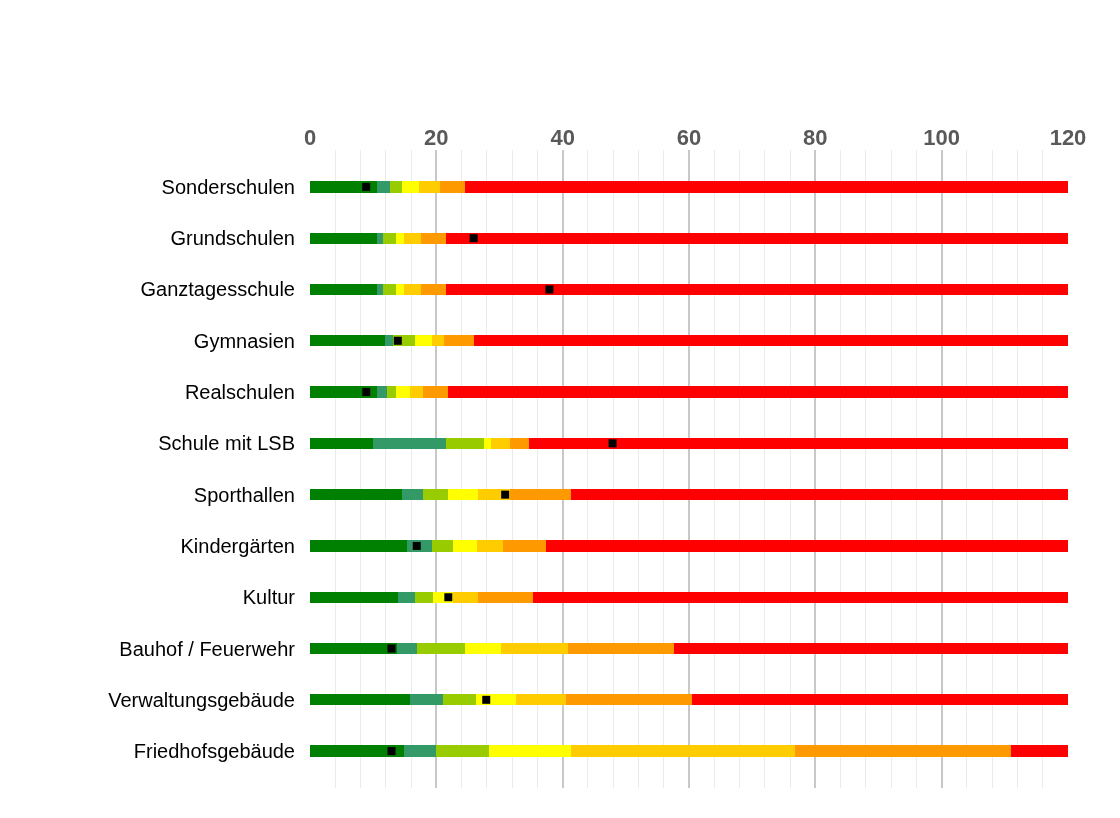  Describe the element at coordinates (228, 186) in the screenshot. I see `y-tick-label: Sonderschulen` at that location.